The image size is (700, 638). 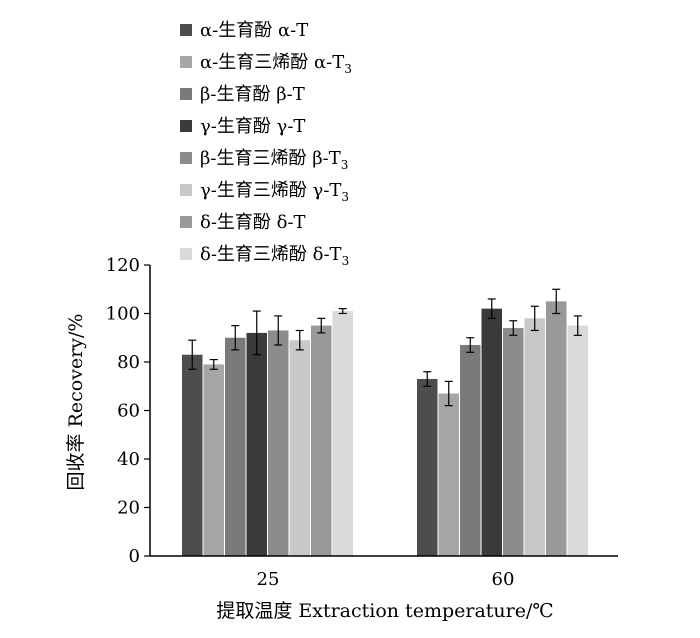 I want to click on legend-item: γ-生育酚 γ-T, so click(x=242, y=126).